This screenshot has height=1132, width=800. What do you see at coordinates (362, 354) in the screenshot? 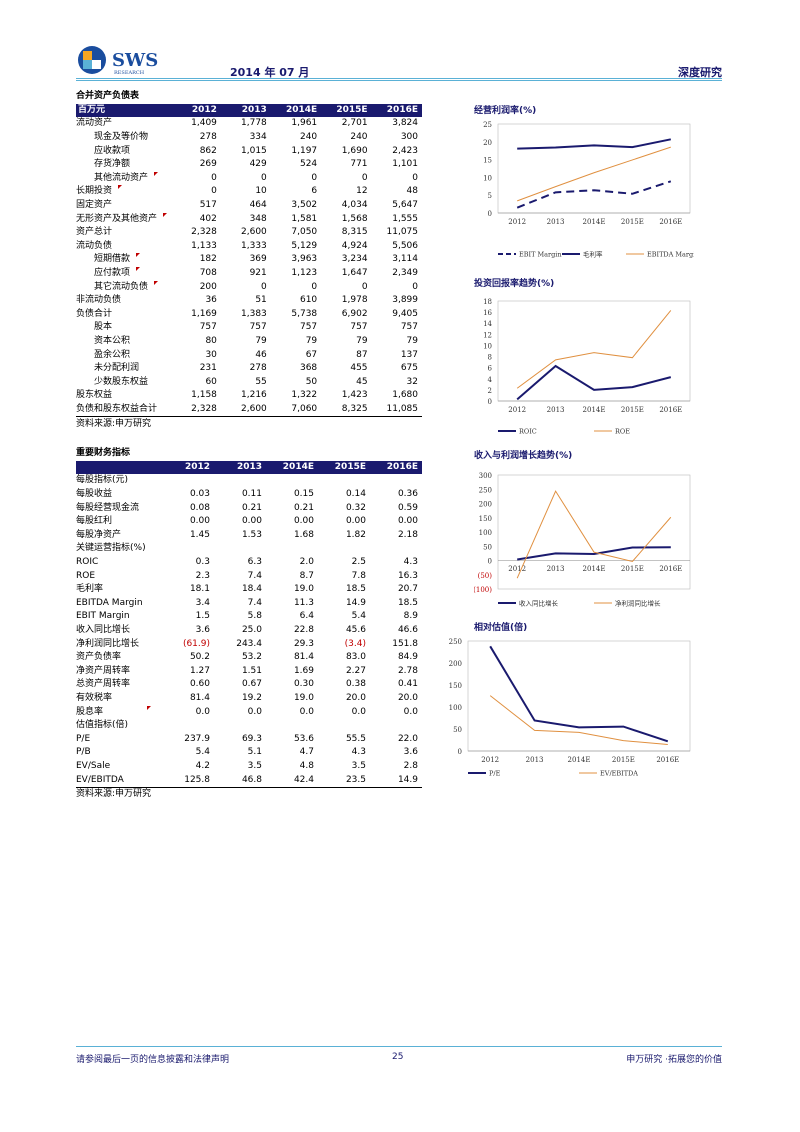
I see `cell-value: 87` at bounding box center [362, 354].